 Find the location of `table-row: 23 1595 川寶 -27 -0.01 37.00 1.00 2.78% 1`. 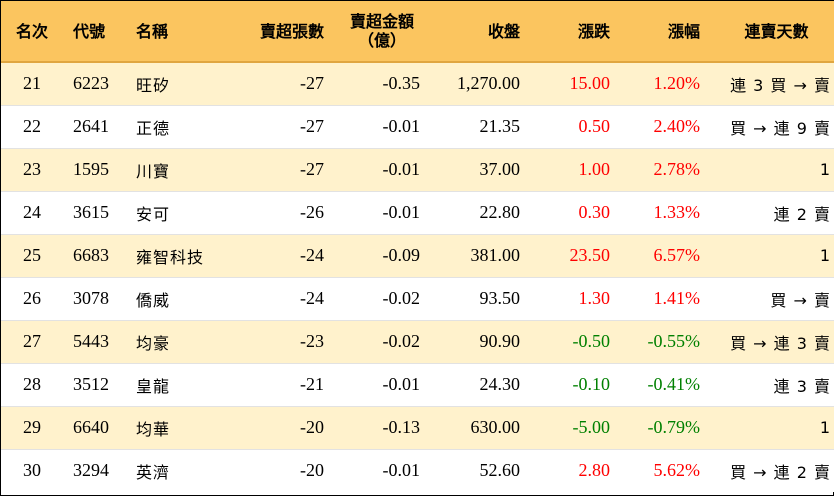

table-row: 23 1595 川寶 -27 -0.01 37.00 1.00 2.78% 1 is located at coordinates (417, 169).